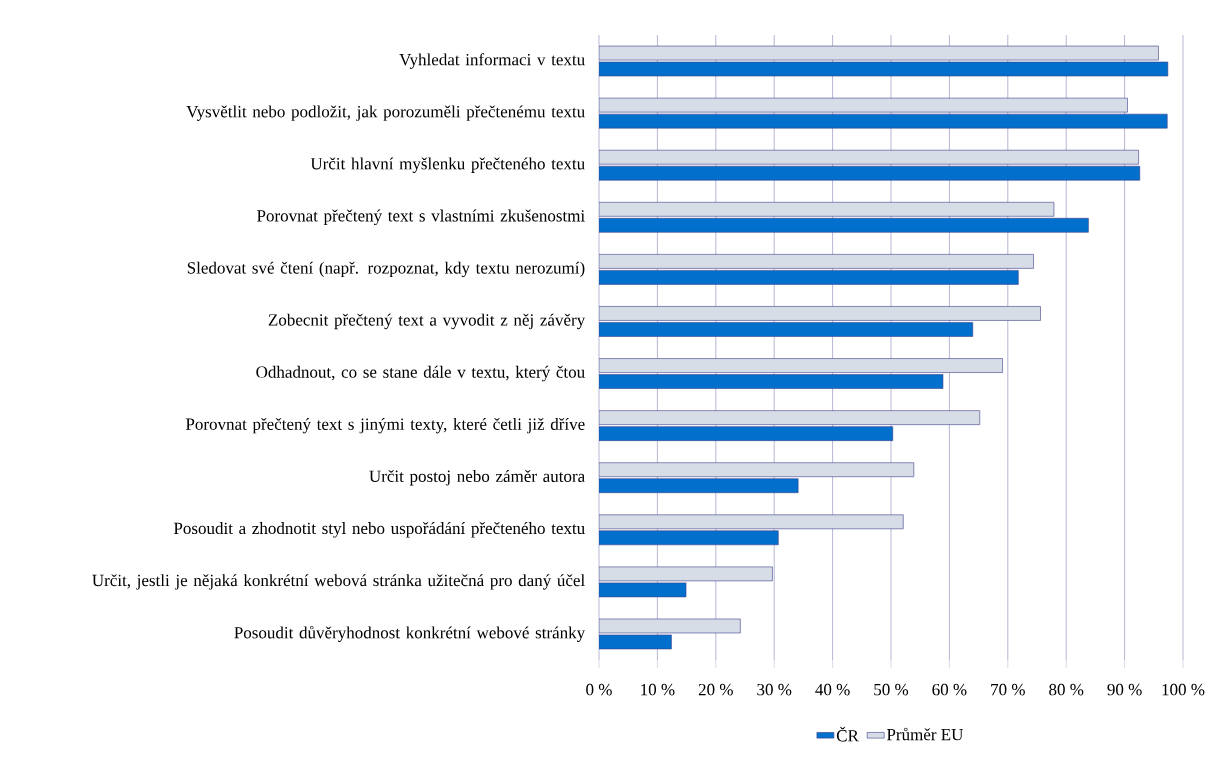 The image size is (1219, 767). What do you see at coordinates (599, 689) in the screenshot?
I see `x-tick-label: 0 %` at bounding box center [599, 689].